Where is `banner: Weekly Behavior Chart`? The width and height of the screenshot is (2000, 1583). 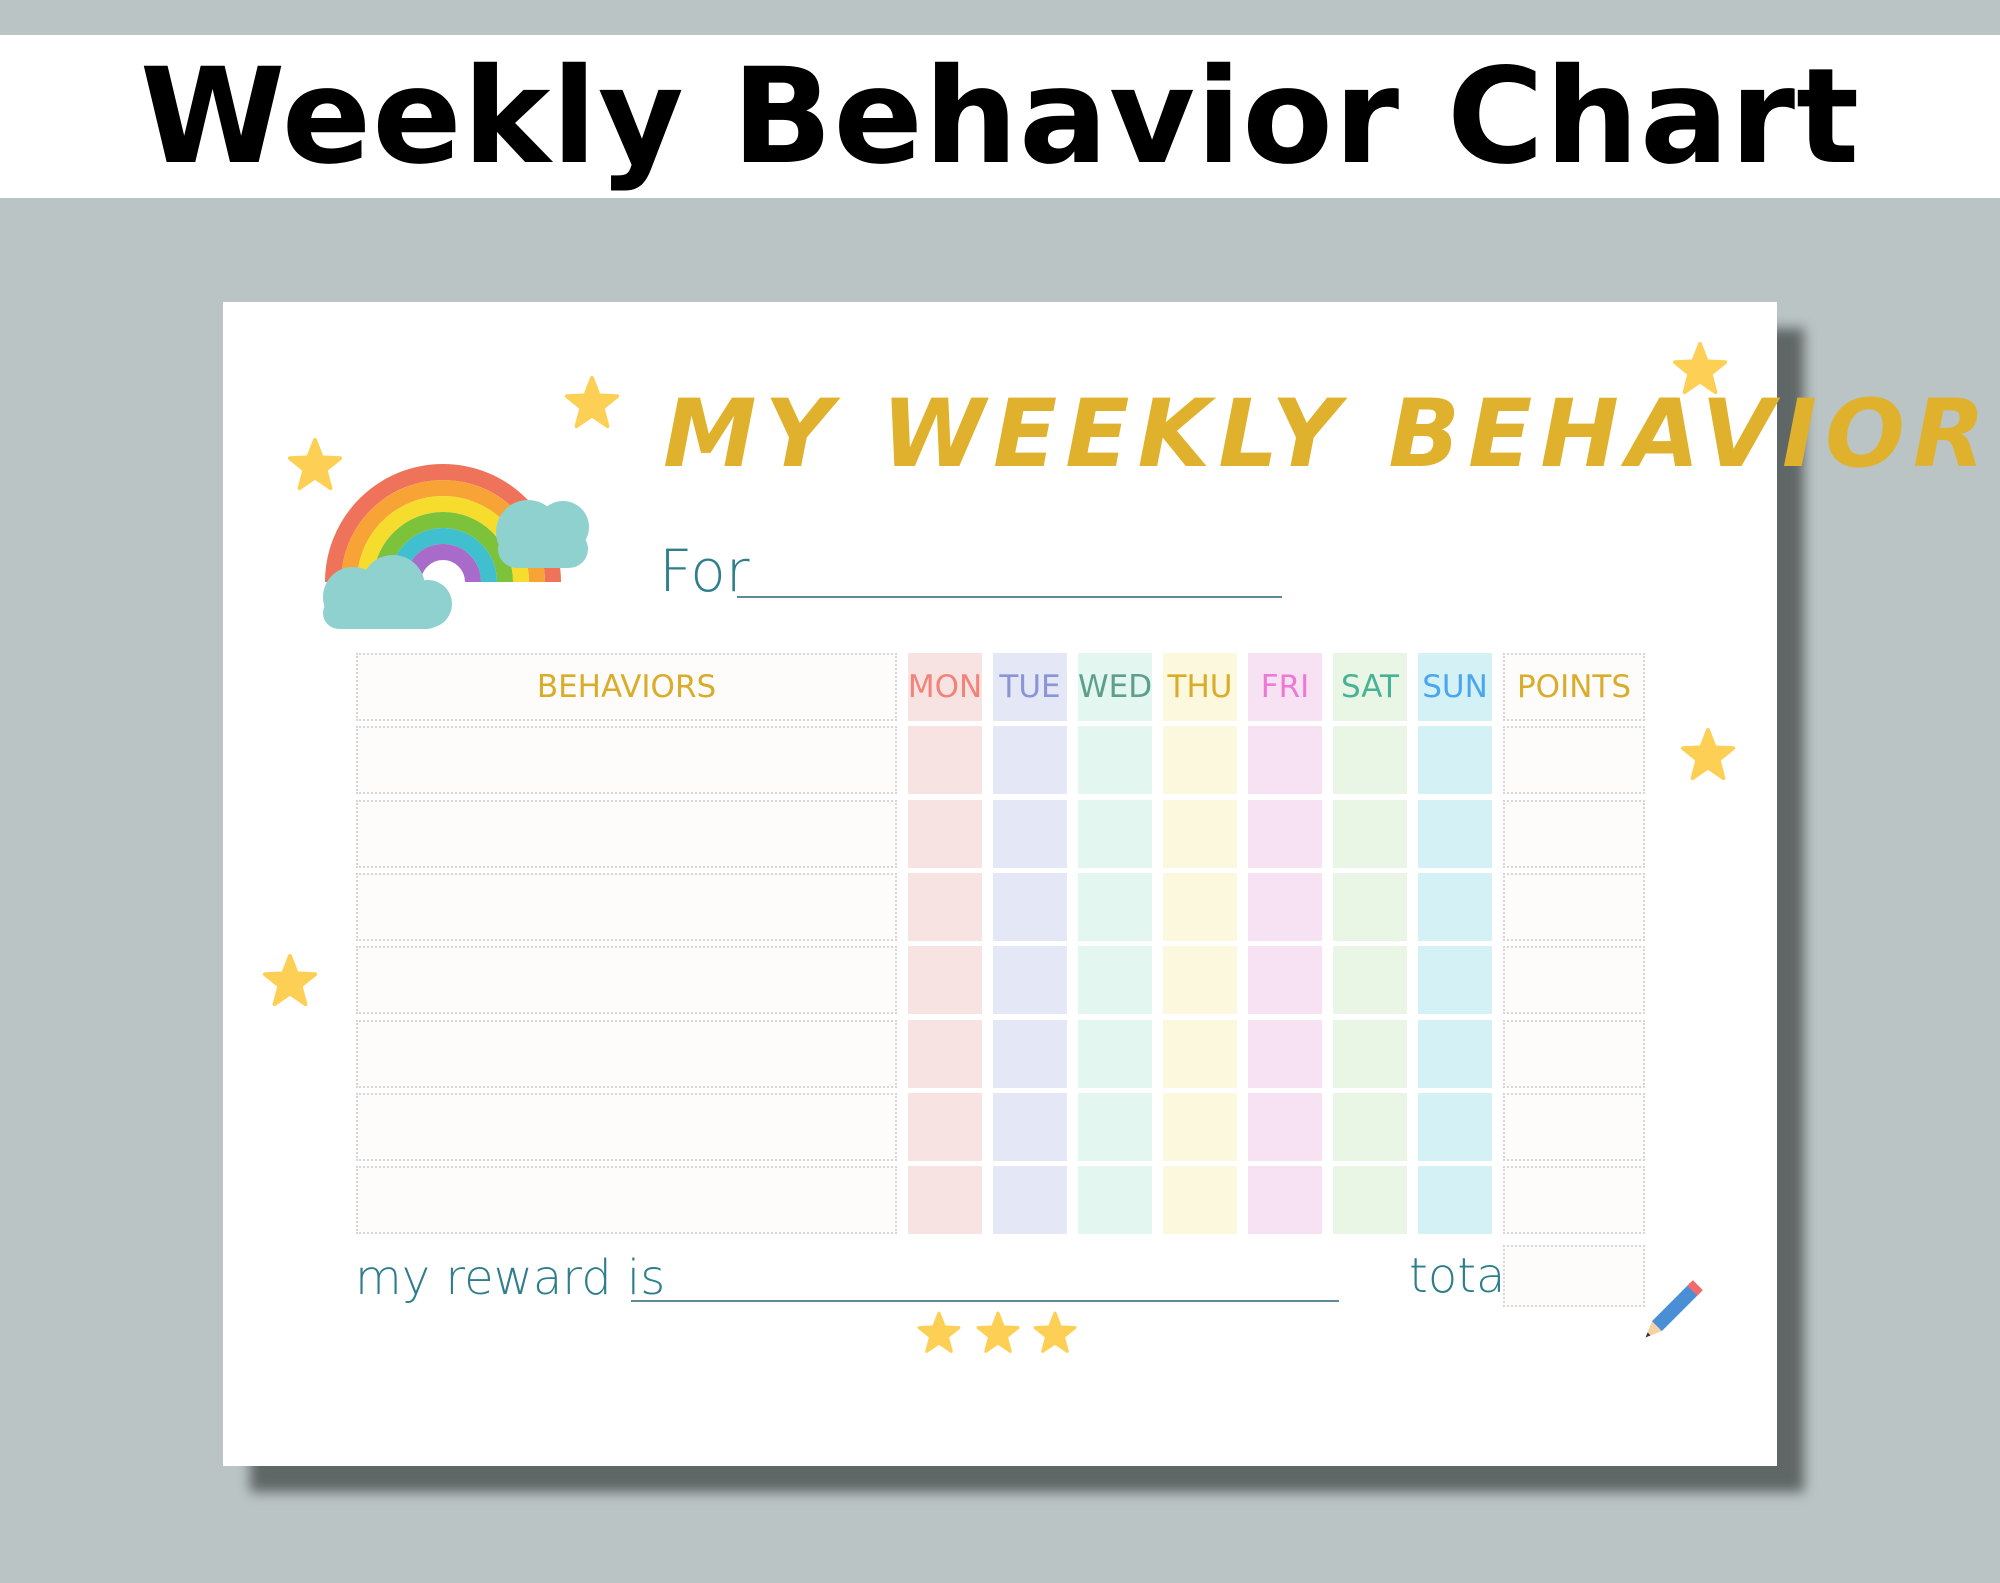
banner: Weekly Behavior Chart is located at coordinates (1000, 116).